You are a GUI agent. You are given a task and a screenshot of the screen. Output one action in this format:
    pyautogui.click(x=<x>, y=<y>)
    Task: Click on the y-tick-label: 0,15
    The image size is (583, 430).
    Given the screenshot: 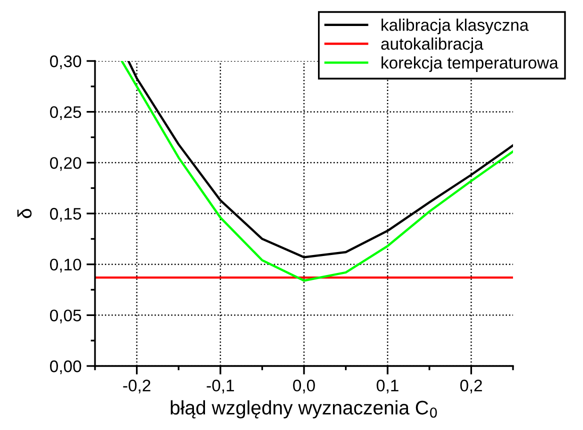 What is the action you would take?
    pyautogui.click(x=66, y=215)
    